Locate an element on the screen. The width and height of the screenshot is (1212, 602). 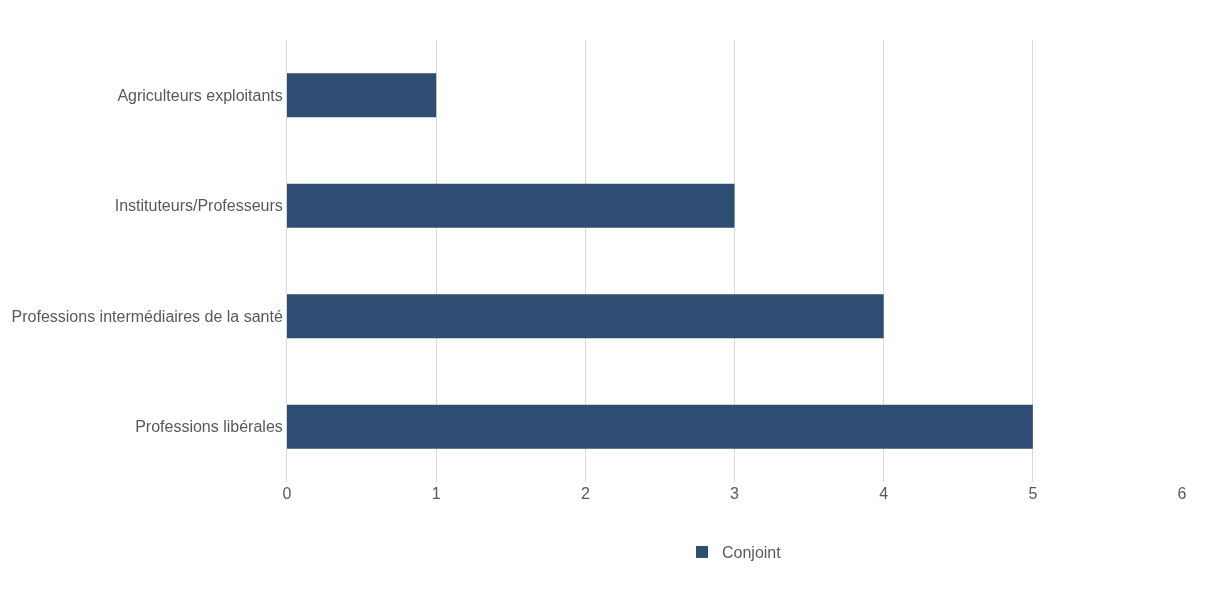
x-tick-label: 0 is located at coordinates (287, 493).